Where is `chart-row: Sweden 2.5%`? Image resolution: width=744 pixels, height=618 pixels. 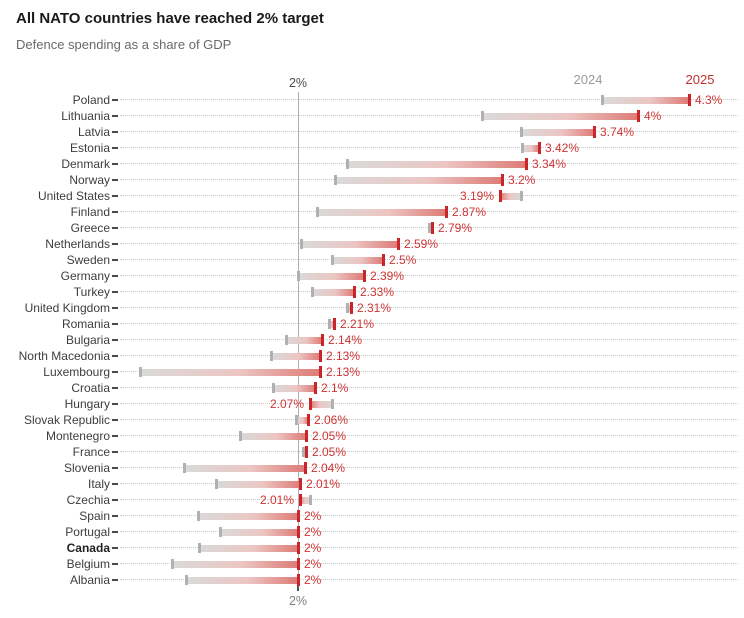 chart-row: Sweden 2.5% is located at coordinates (372, 260).